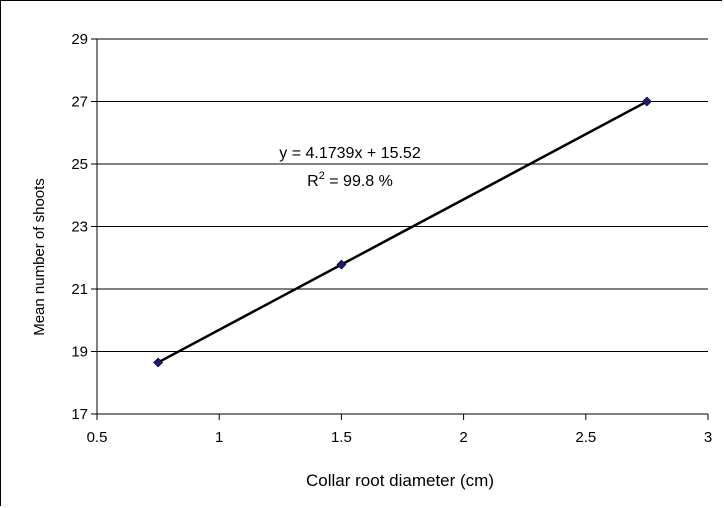 The width and height of the screenshot is (724, 508). Describe the element at coordinates (219, 437) in the screenshot. I see `x-tick-label: 1` at that location.